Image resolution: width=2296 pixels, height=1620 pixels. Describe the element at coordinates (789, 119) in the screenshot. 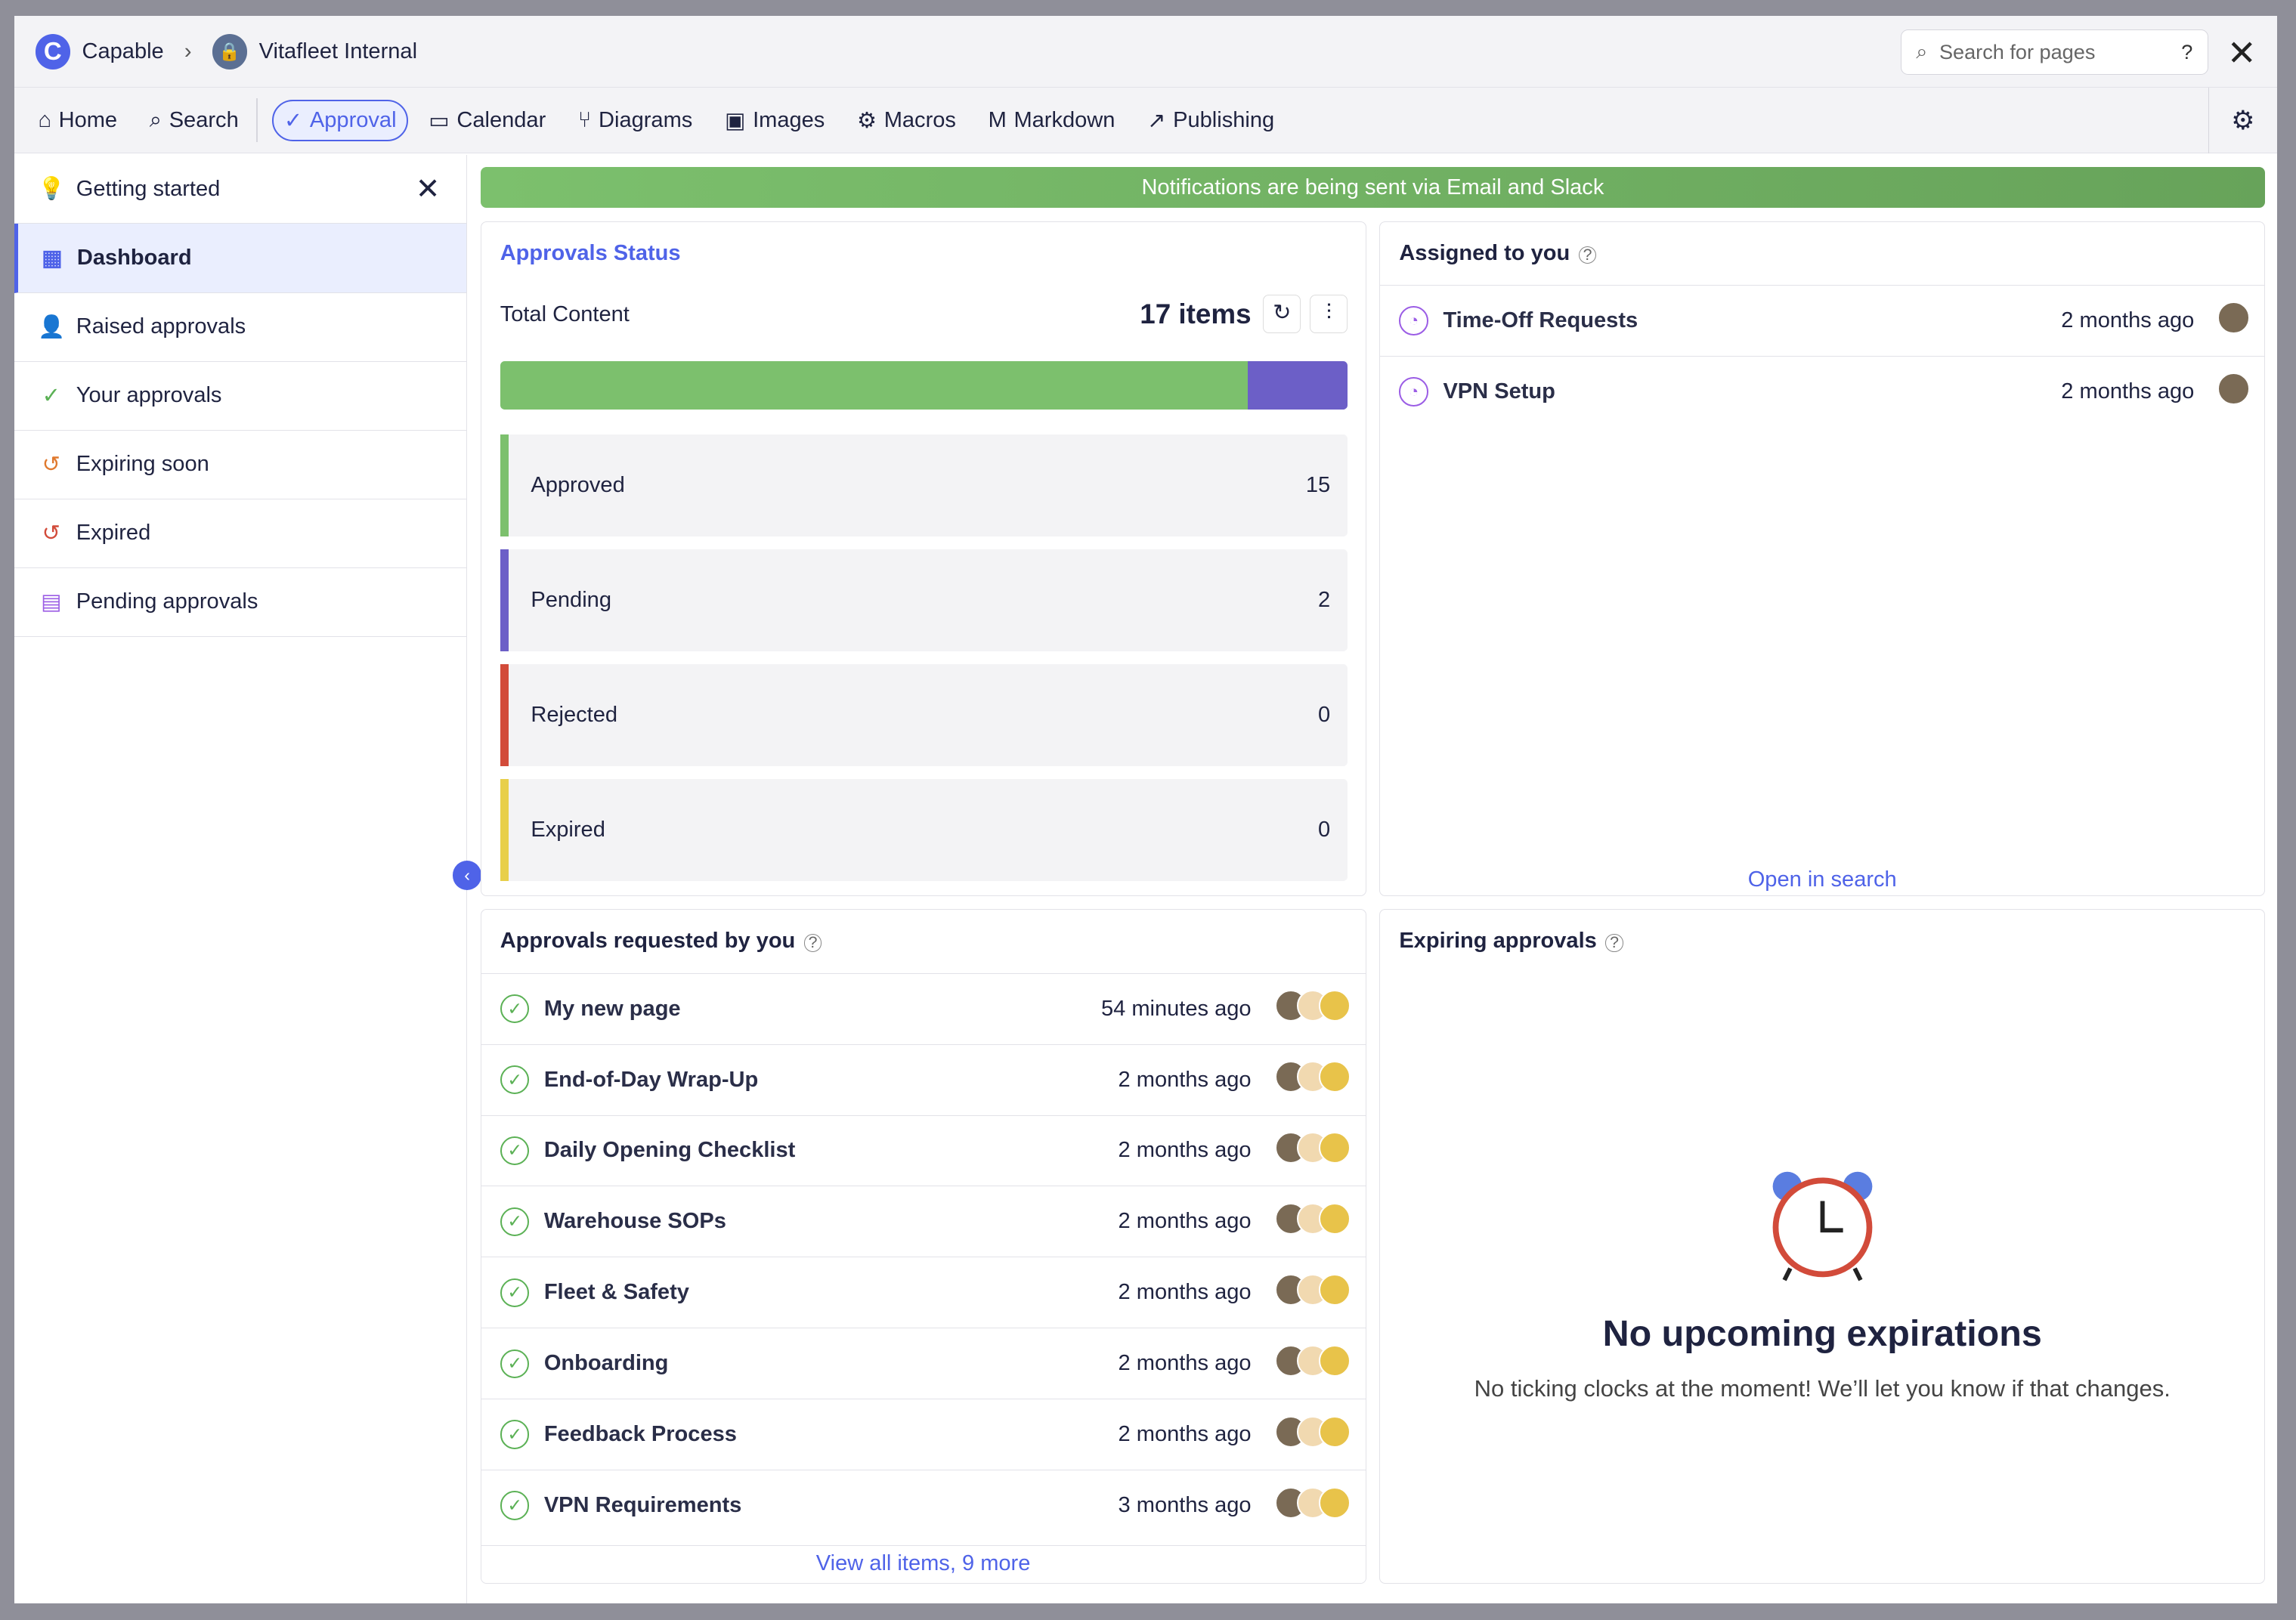

I see `nav-label: Images` at that location.